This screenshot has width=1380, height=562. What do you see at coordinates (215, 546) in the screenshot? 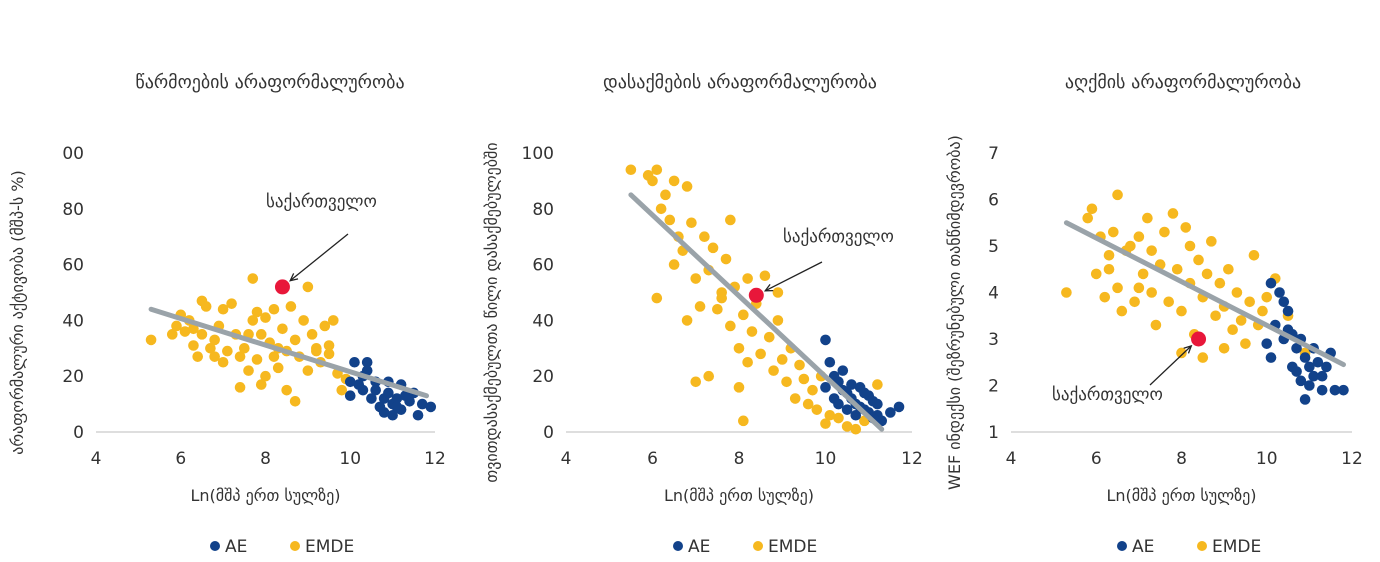
I see `legend-marker-ae` at bounding box center [215, 546].